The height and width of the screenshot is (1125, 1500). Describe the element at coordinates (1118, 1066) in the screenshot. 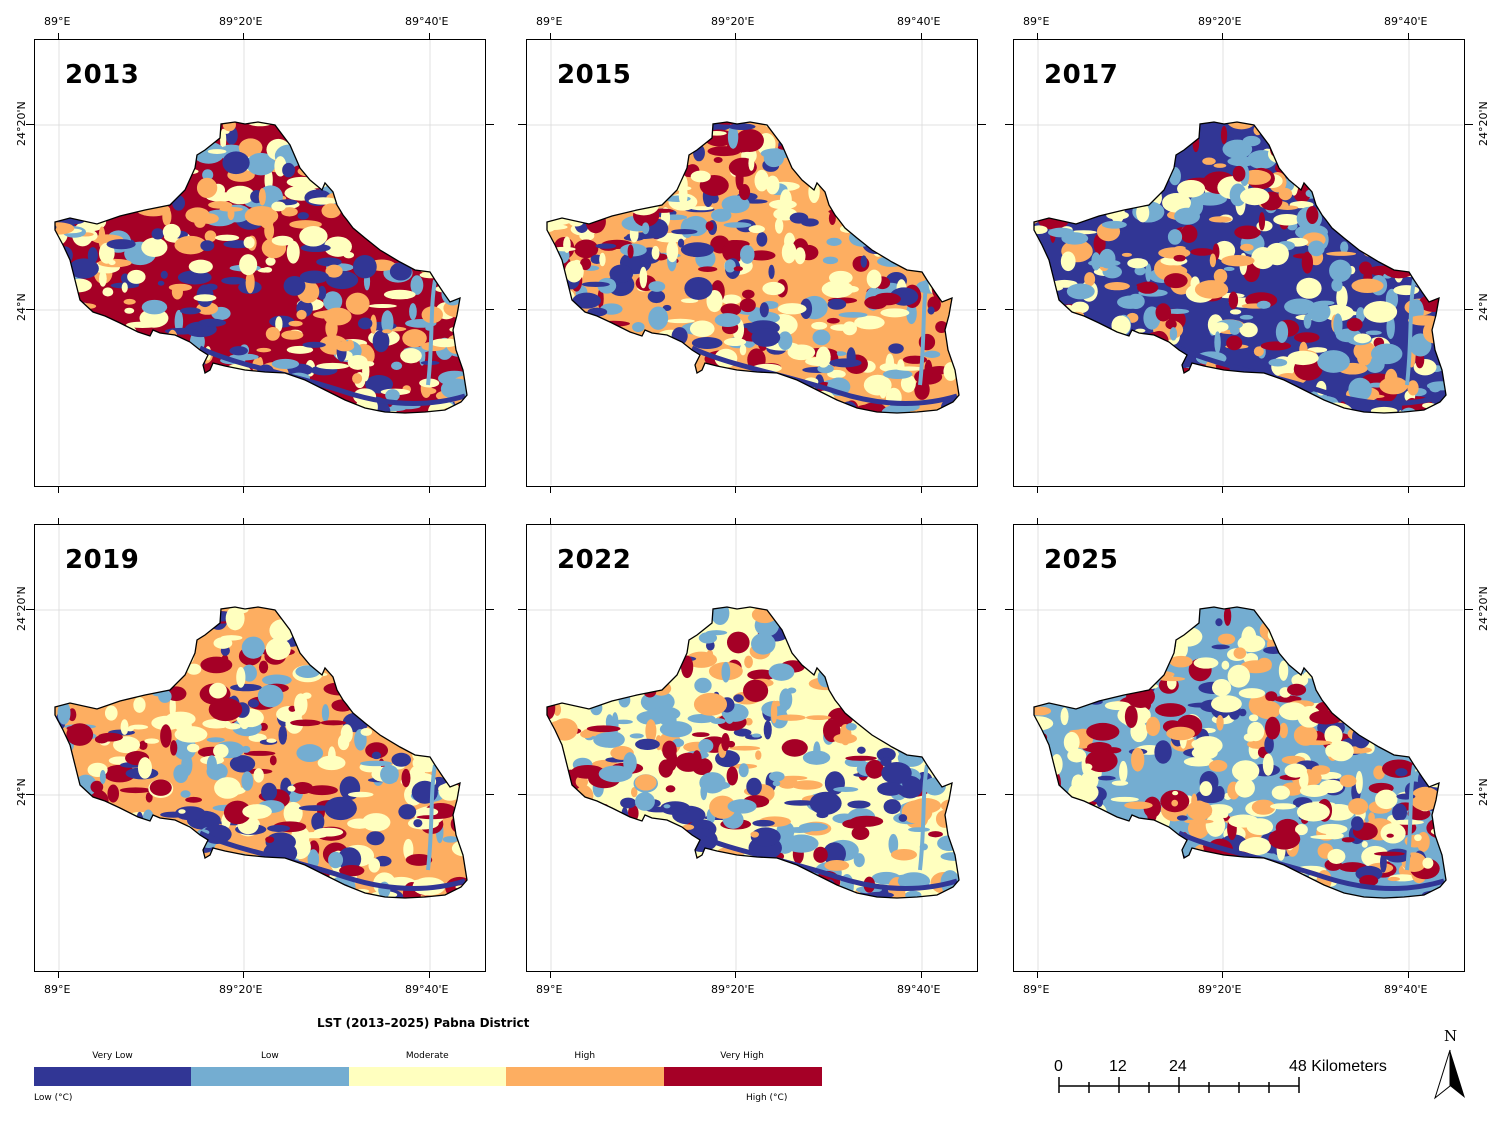

I see `scale-label-12: 12` at that location.